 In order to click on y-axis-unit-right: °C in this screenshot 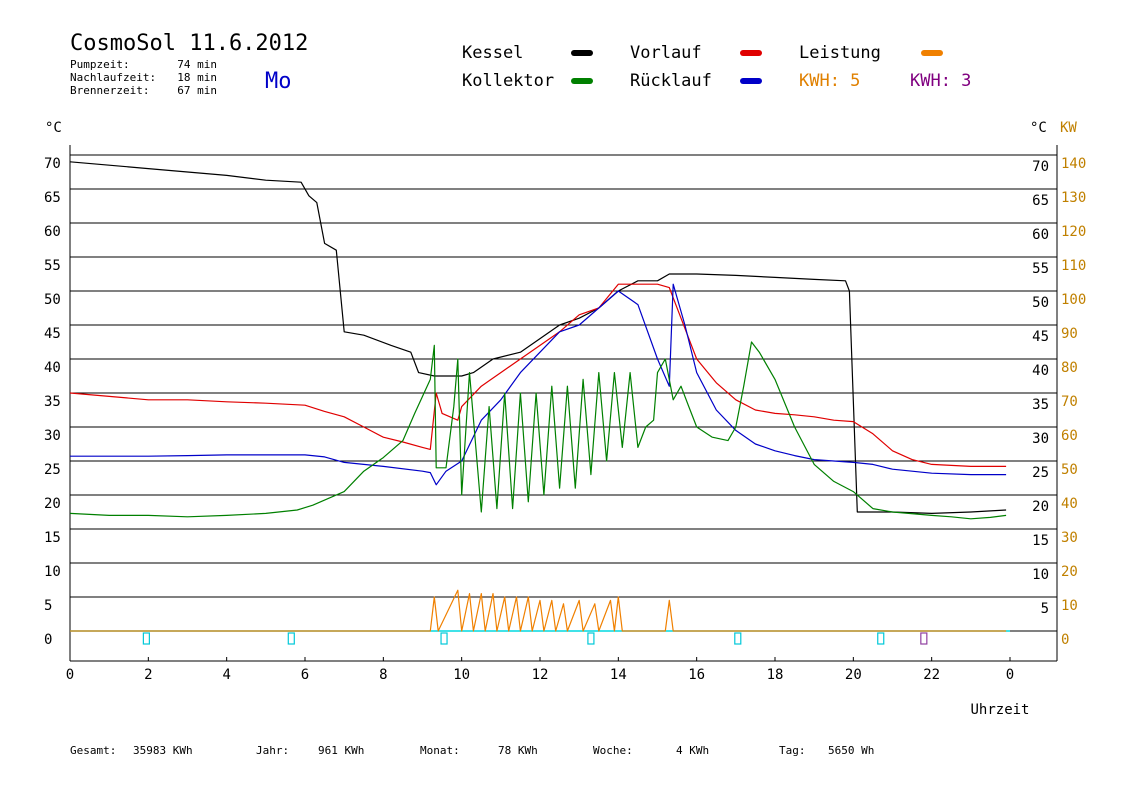, I will do `click(1038, 128)`.